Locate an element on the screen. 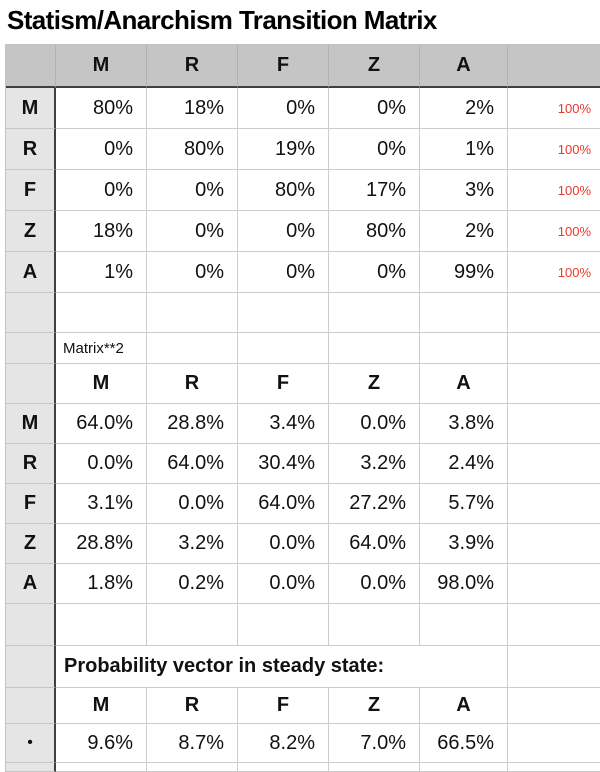 This screenshot has height=772, width=600. m1-row-label-M: M is located at coordinates (31, 108).